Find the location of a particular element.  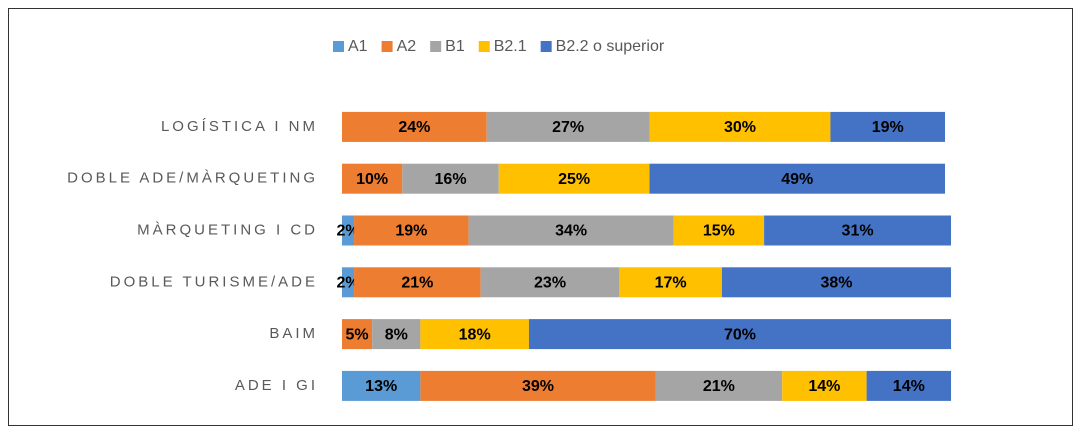

data-label: 30% is located at coordinates (740, 127).